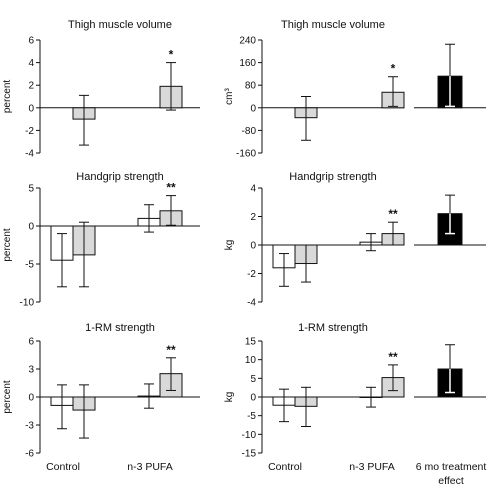 This screenshot has height=503, width=490. What do you see at coordinates (249, 131) in the screenshot?
I see `y-tick-label: -80` at bounding box center [249, 131].